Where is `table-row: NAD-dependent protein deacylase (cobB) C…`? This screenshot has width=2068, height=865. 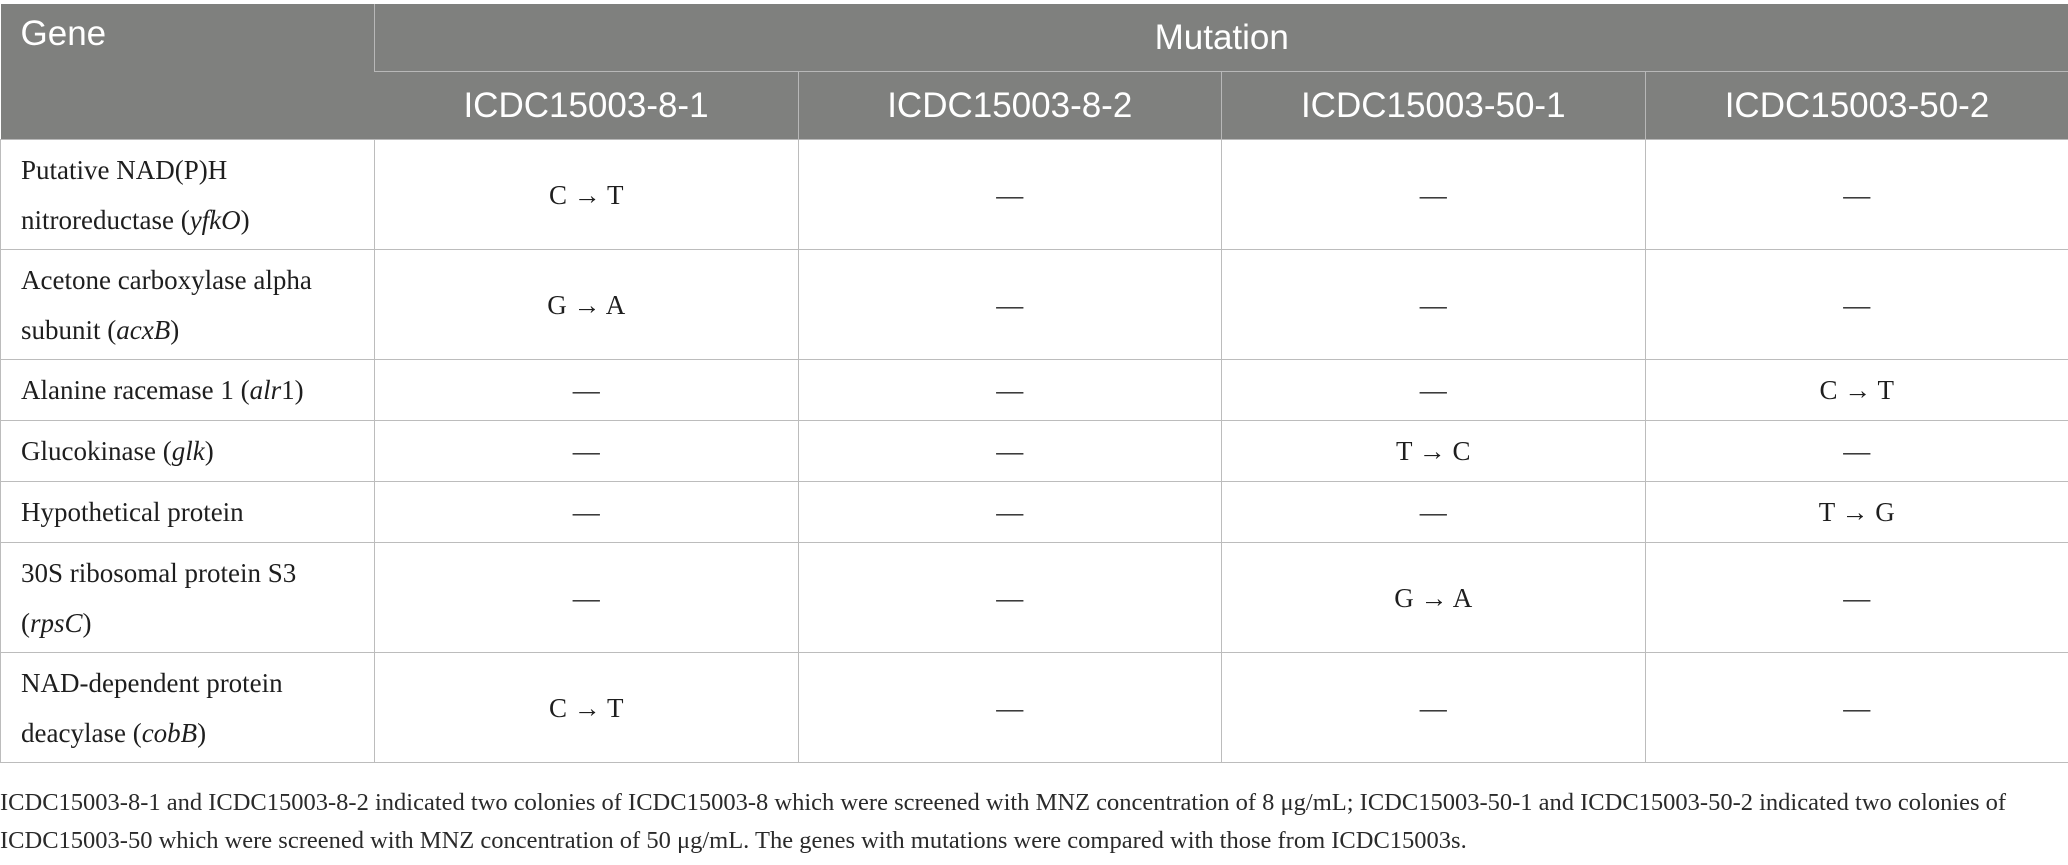
table-row: NAD-dependent protein deacylase (cobB) C… is located at coordinates (1034, 707).